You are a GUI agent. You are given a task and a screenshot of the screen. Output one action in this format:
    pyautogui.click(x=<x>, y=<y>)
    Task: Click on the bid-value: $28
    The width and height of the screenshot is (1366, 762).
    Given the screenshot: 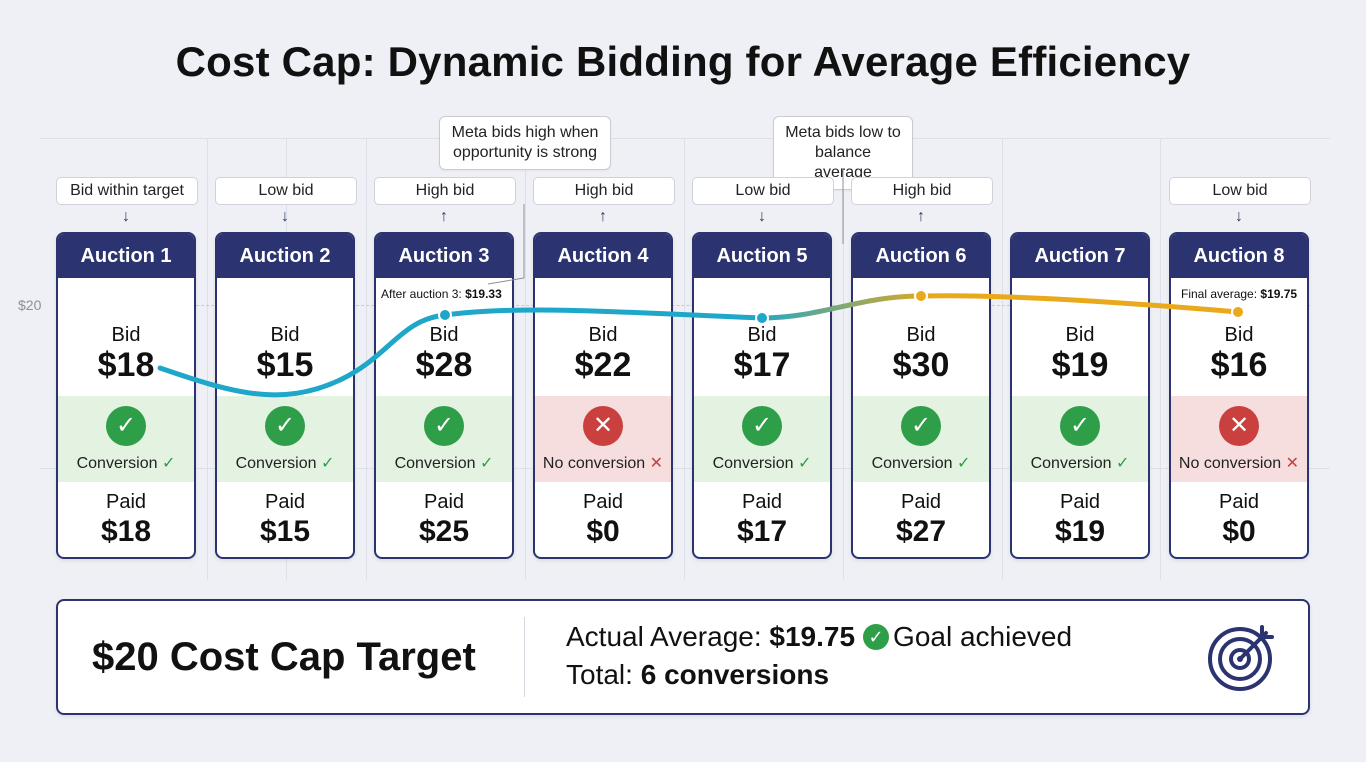 What is the action you would take?
    pyautogui.click(x=444, y=365)
    